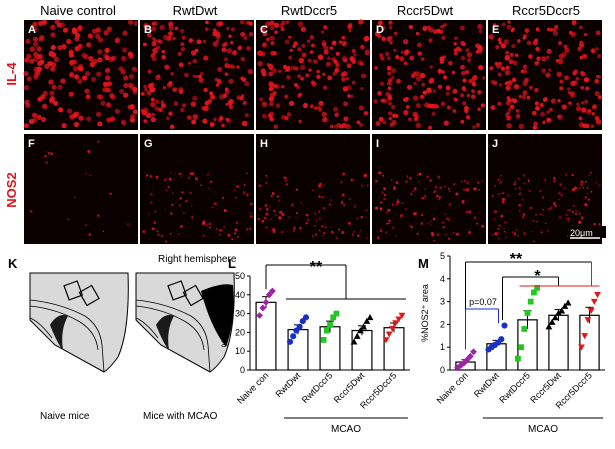  I want to click on p-value-label: p=0.07, so click(483, 302).